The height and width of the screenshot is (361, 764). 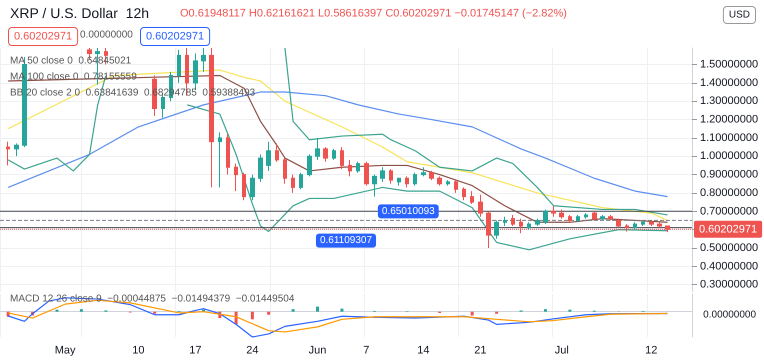 What do you see at coordinates (65, 350) in the screenshot?
I see `x-tick-label: May` at bounding box center [65, 350].